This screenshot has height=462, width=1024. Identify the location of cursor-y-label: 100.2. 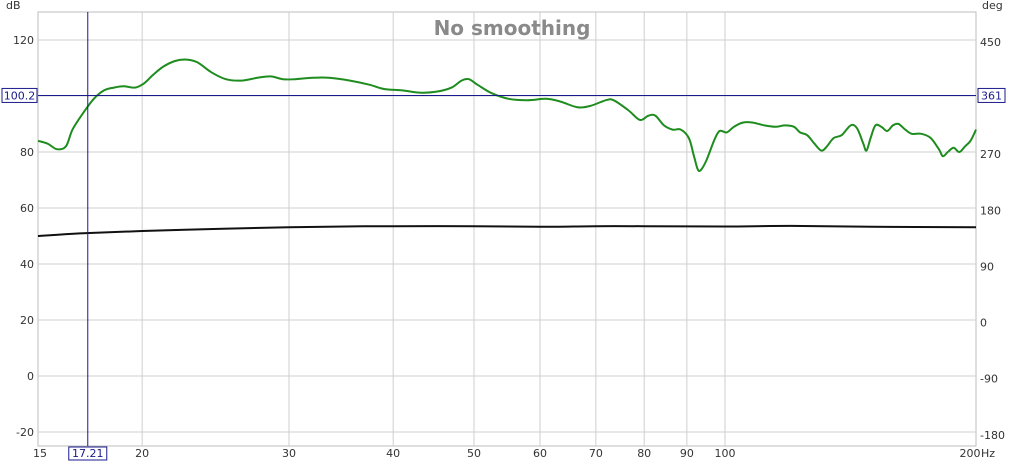
(20, 95).